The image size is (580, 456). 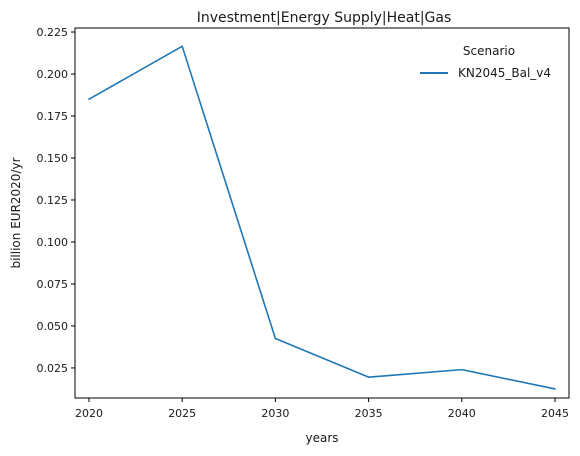 I want to click on x-axis-label: years, so click(x=321, y=438).